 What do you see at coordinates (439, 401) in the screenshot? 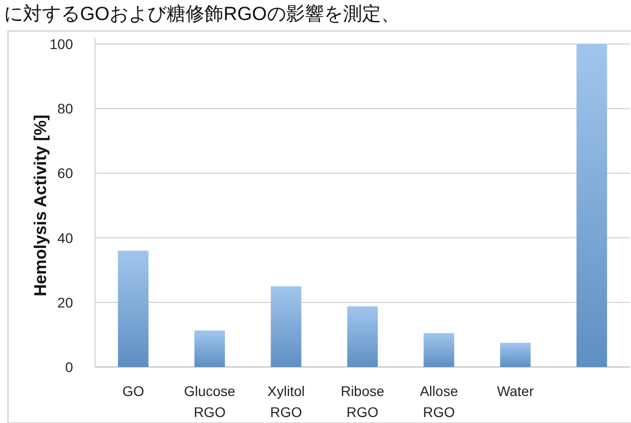
I see `x-tick-label: Allose RGO` at bounding box center [439, 401].